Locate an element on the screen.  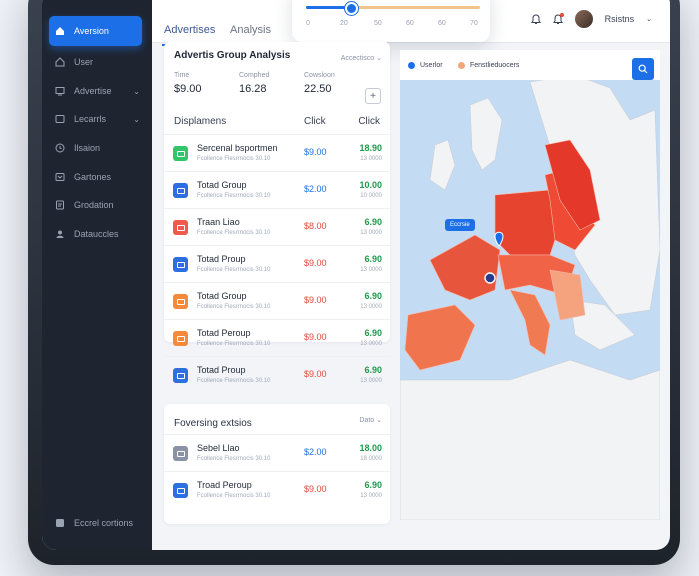
analysis-dropdown: Accectisco ⌄ is located at coordinates (361, 58).